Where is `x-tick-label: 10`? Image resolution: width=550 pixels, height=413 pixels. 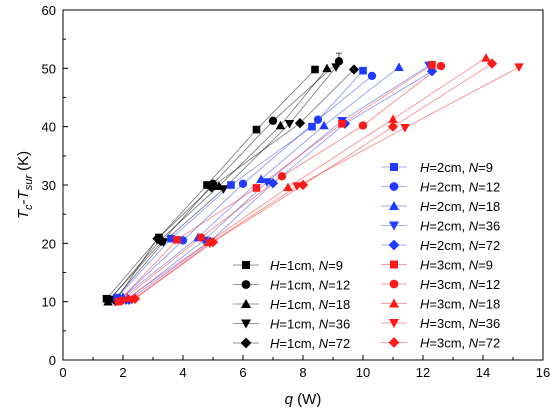 x-tick-label: 10 is located at coordinates (363, 372).